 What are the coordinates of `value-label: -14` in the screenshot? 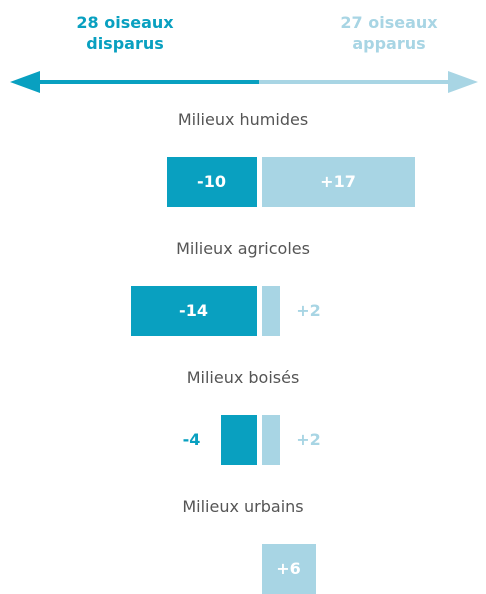 It's located at (193, 310).